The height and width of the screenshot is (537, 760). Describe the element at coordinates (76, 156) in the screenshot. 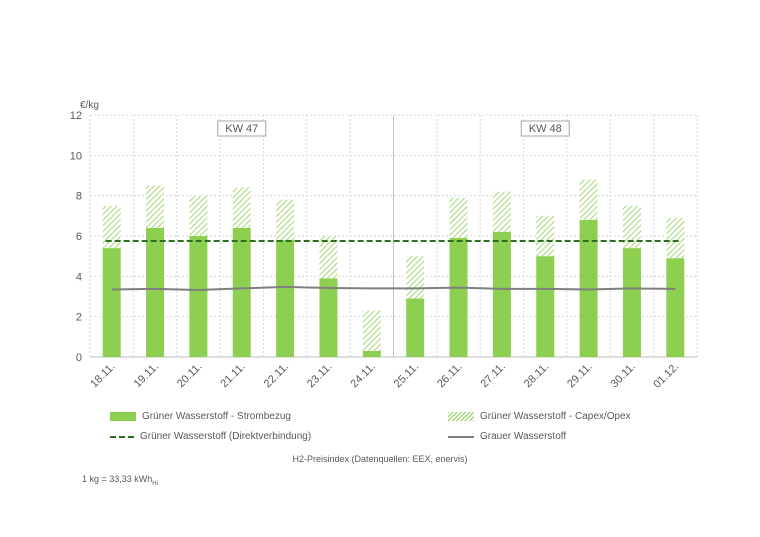

I see `y-tick-label: 10` at that location.